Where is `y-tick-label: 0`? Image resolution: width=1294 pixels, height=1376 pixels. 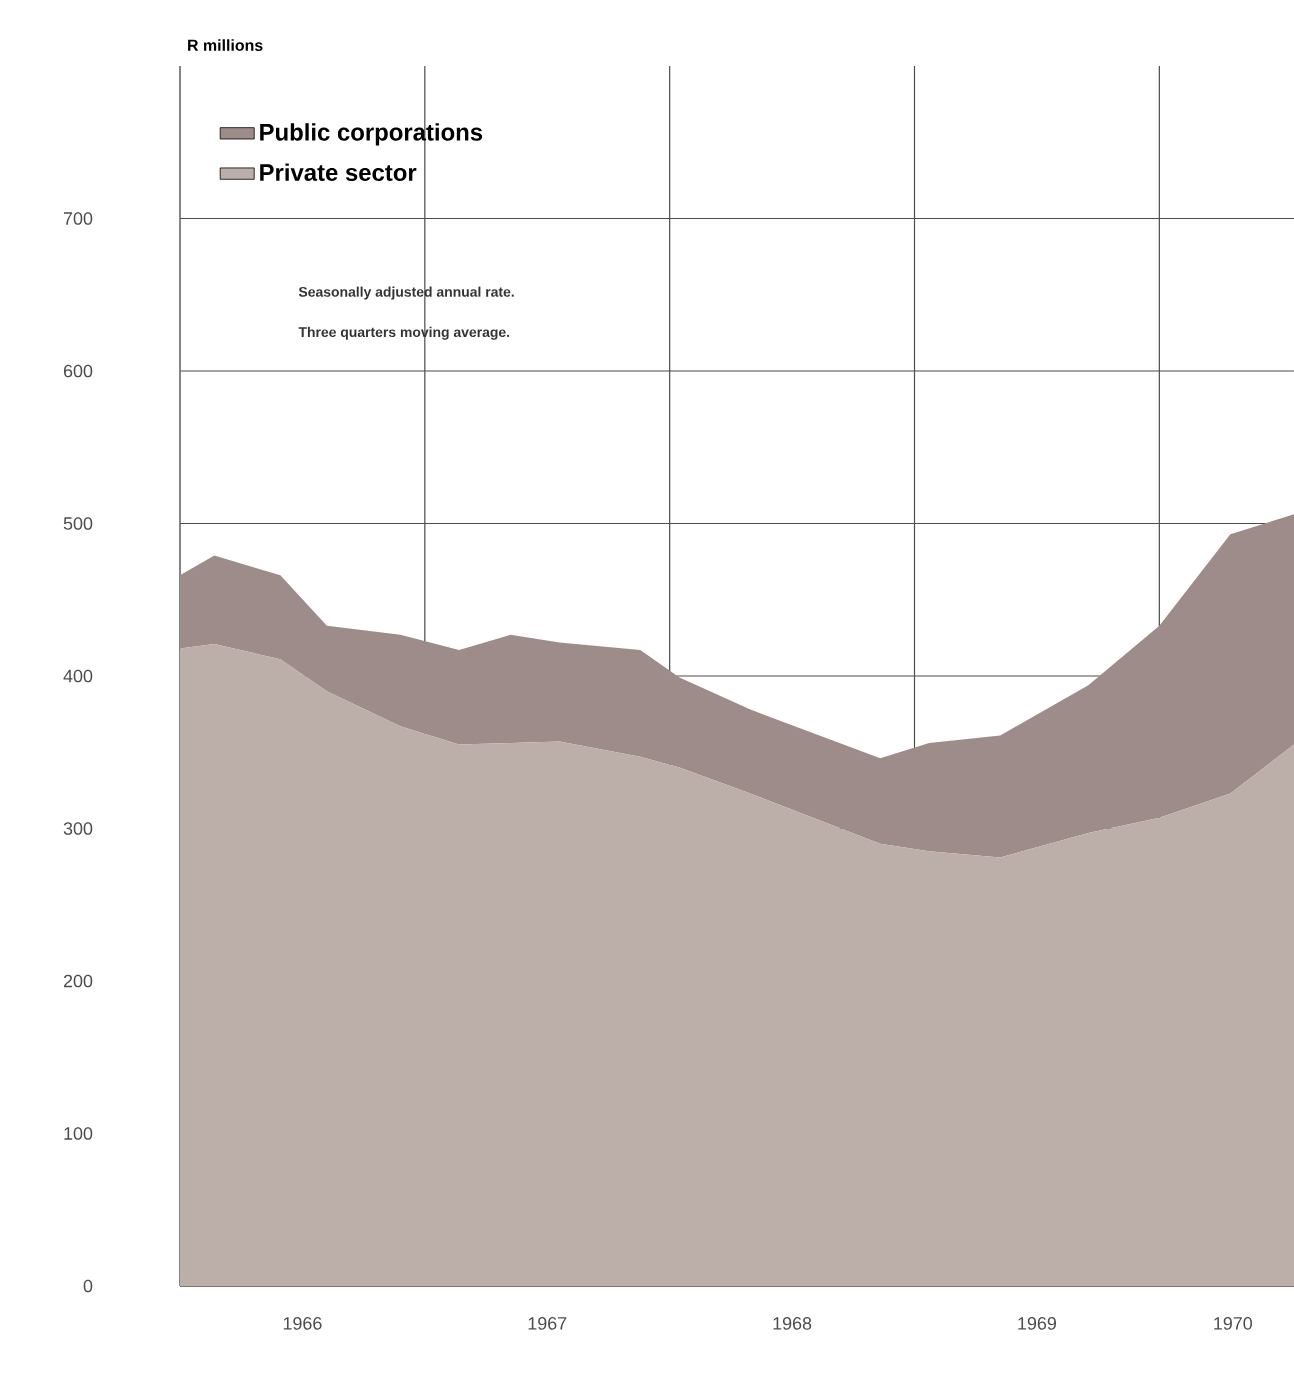 y-tick-label: 0 is located at coordinates (87, 1286).